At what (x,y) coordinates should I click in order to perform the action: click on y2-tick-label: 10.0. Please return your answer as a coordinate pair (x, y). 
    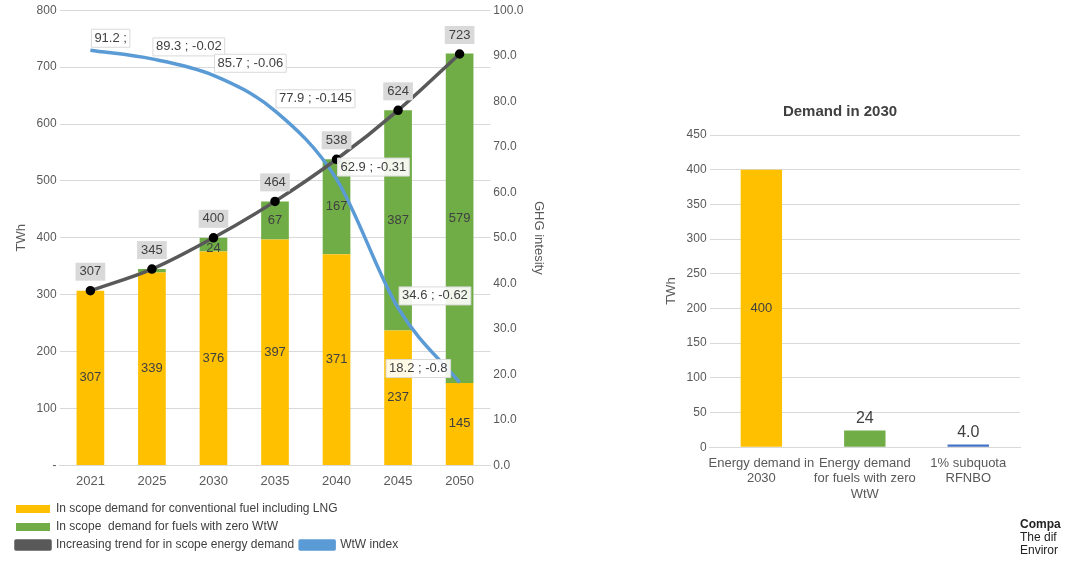
    Looking at the image, I should click on (505, 419).